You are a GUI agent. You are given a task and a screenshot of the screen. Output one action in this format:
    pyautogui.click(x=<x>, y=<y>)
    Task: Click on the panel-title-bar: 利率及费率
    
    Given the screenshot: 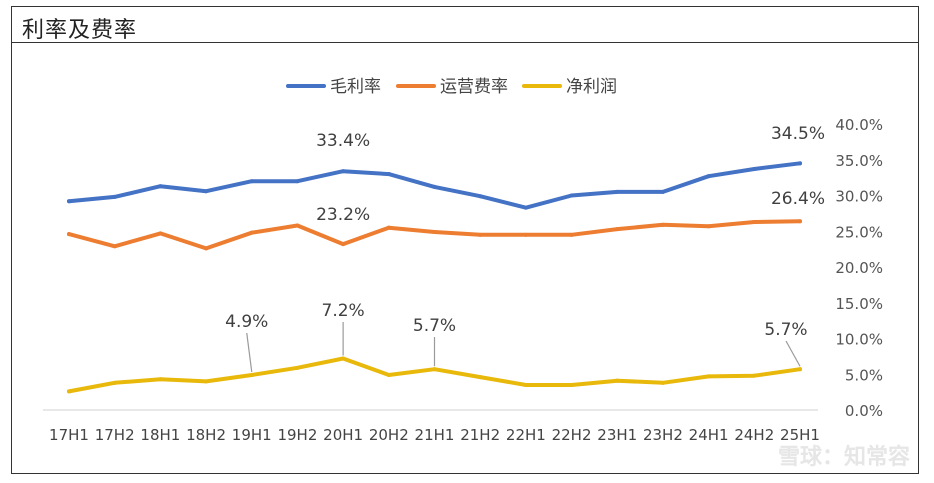 What is the action you would take?
    pyautogui.click(x=465, y=25)
    